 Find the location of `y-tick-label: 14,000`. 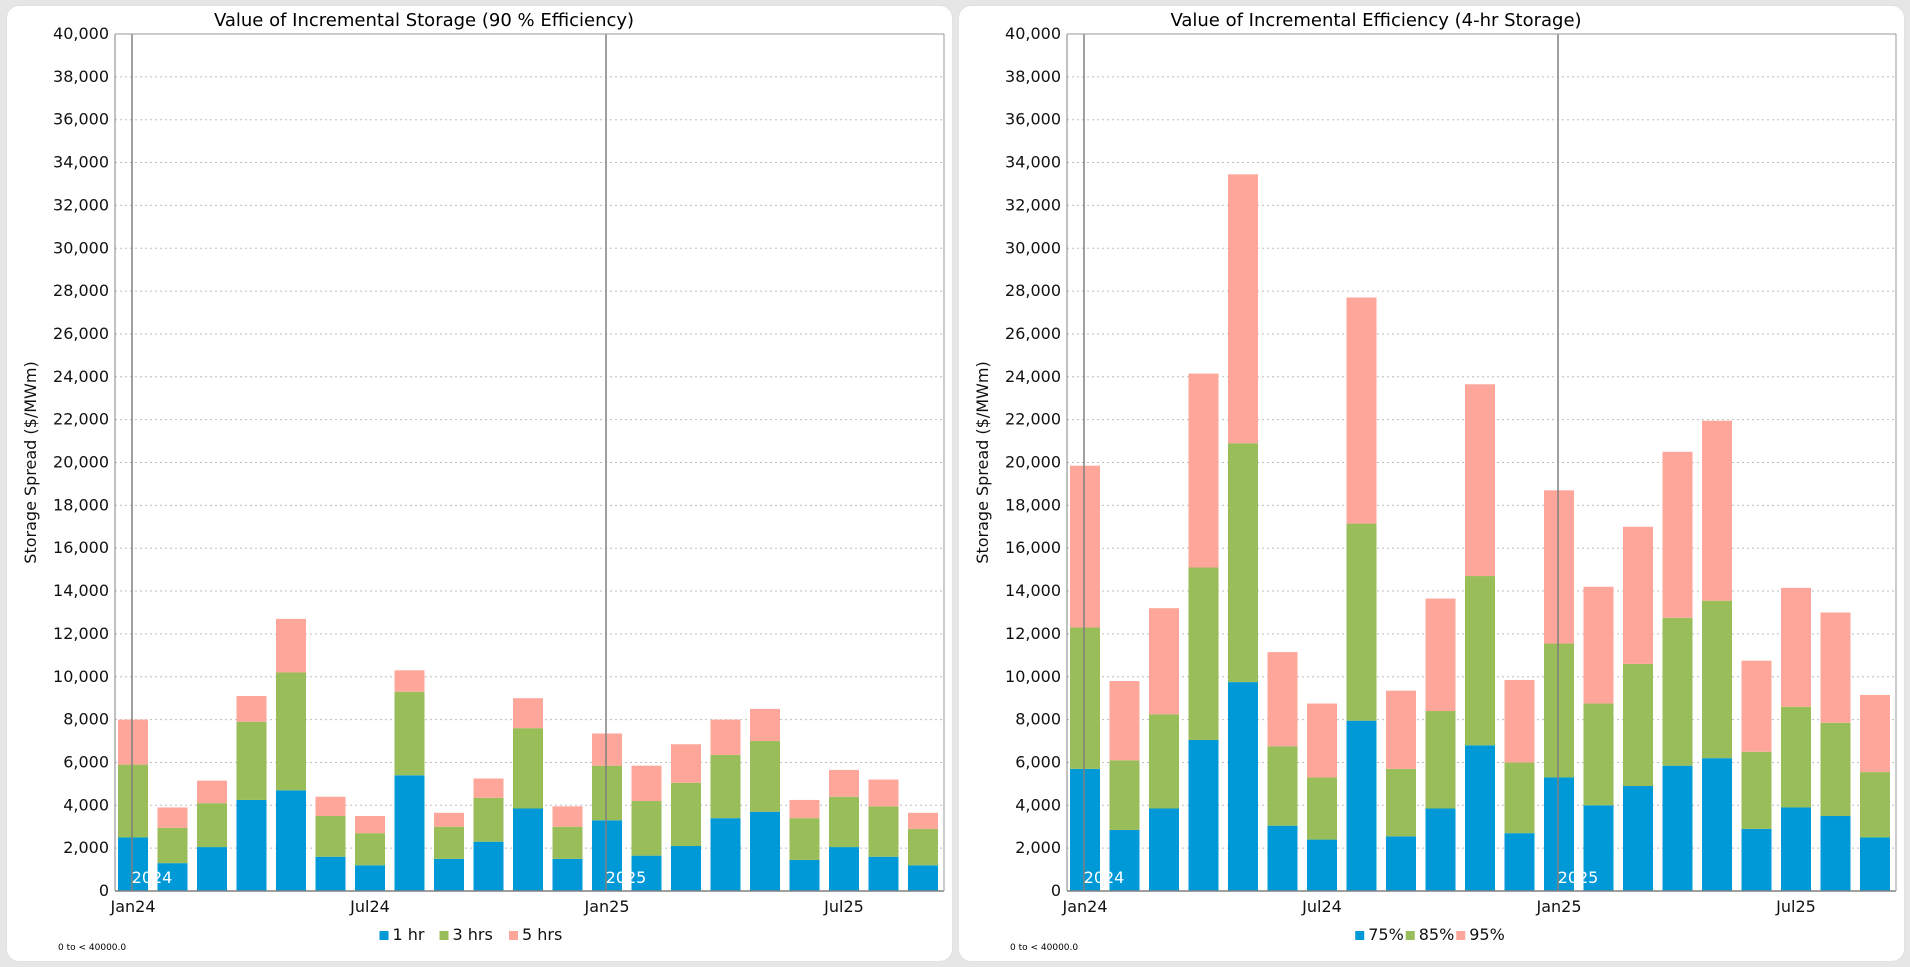

y-tick-label: 14,000 is located at coordinates (81, 590).